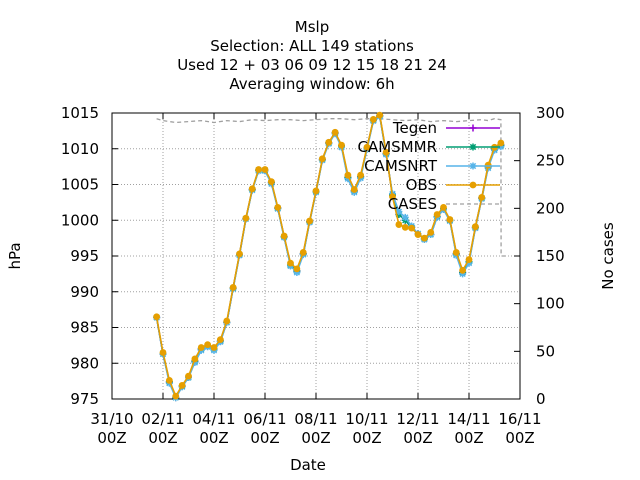 The width and height of the screenshot is (640, 480). I want to click on x-tick-label: 12/11, so click(417, 419).